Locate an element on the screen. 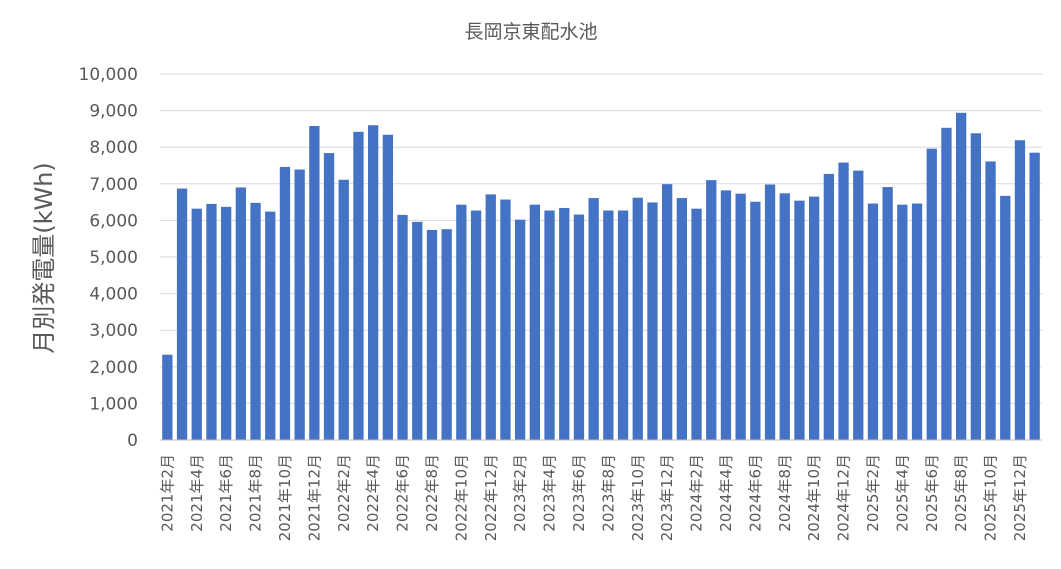  x-tick-label: 2022年2月 is located at coordinates (344, 493).